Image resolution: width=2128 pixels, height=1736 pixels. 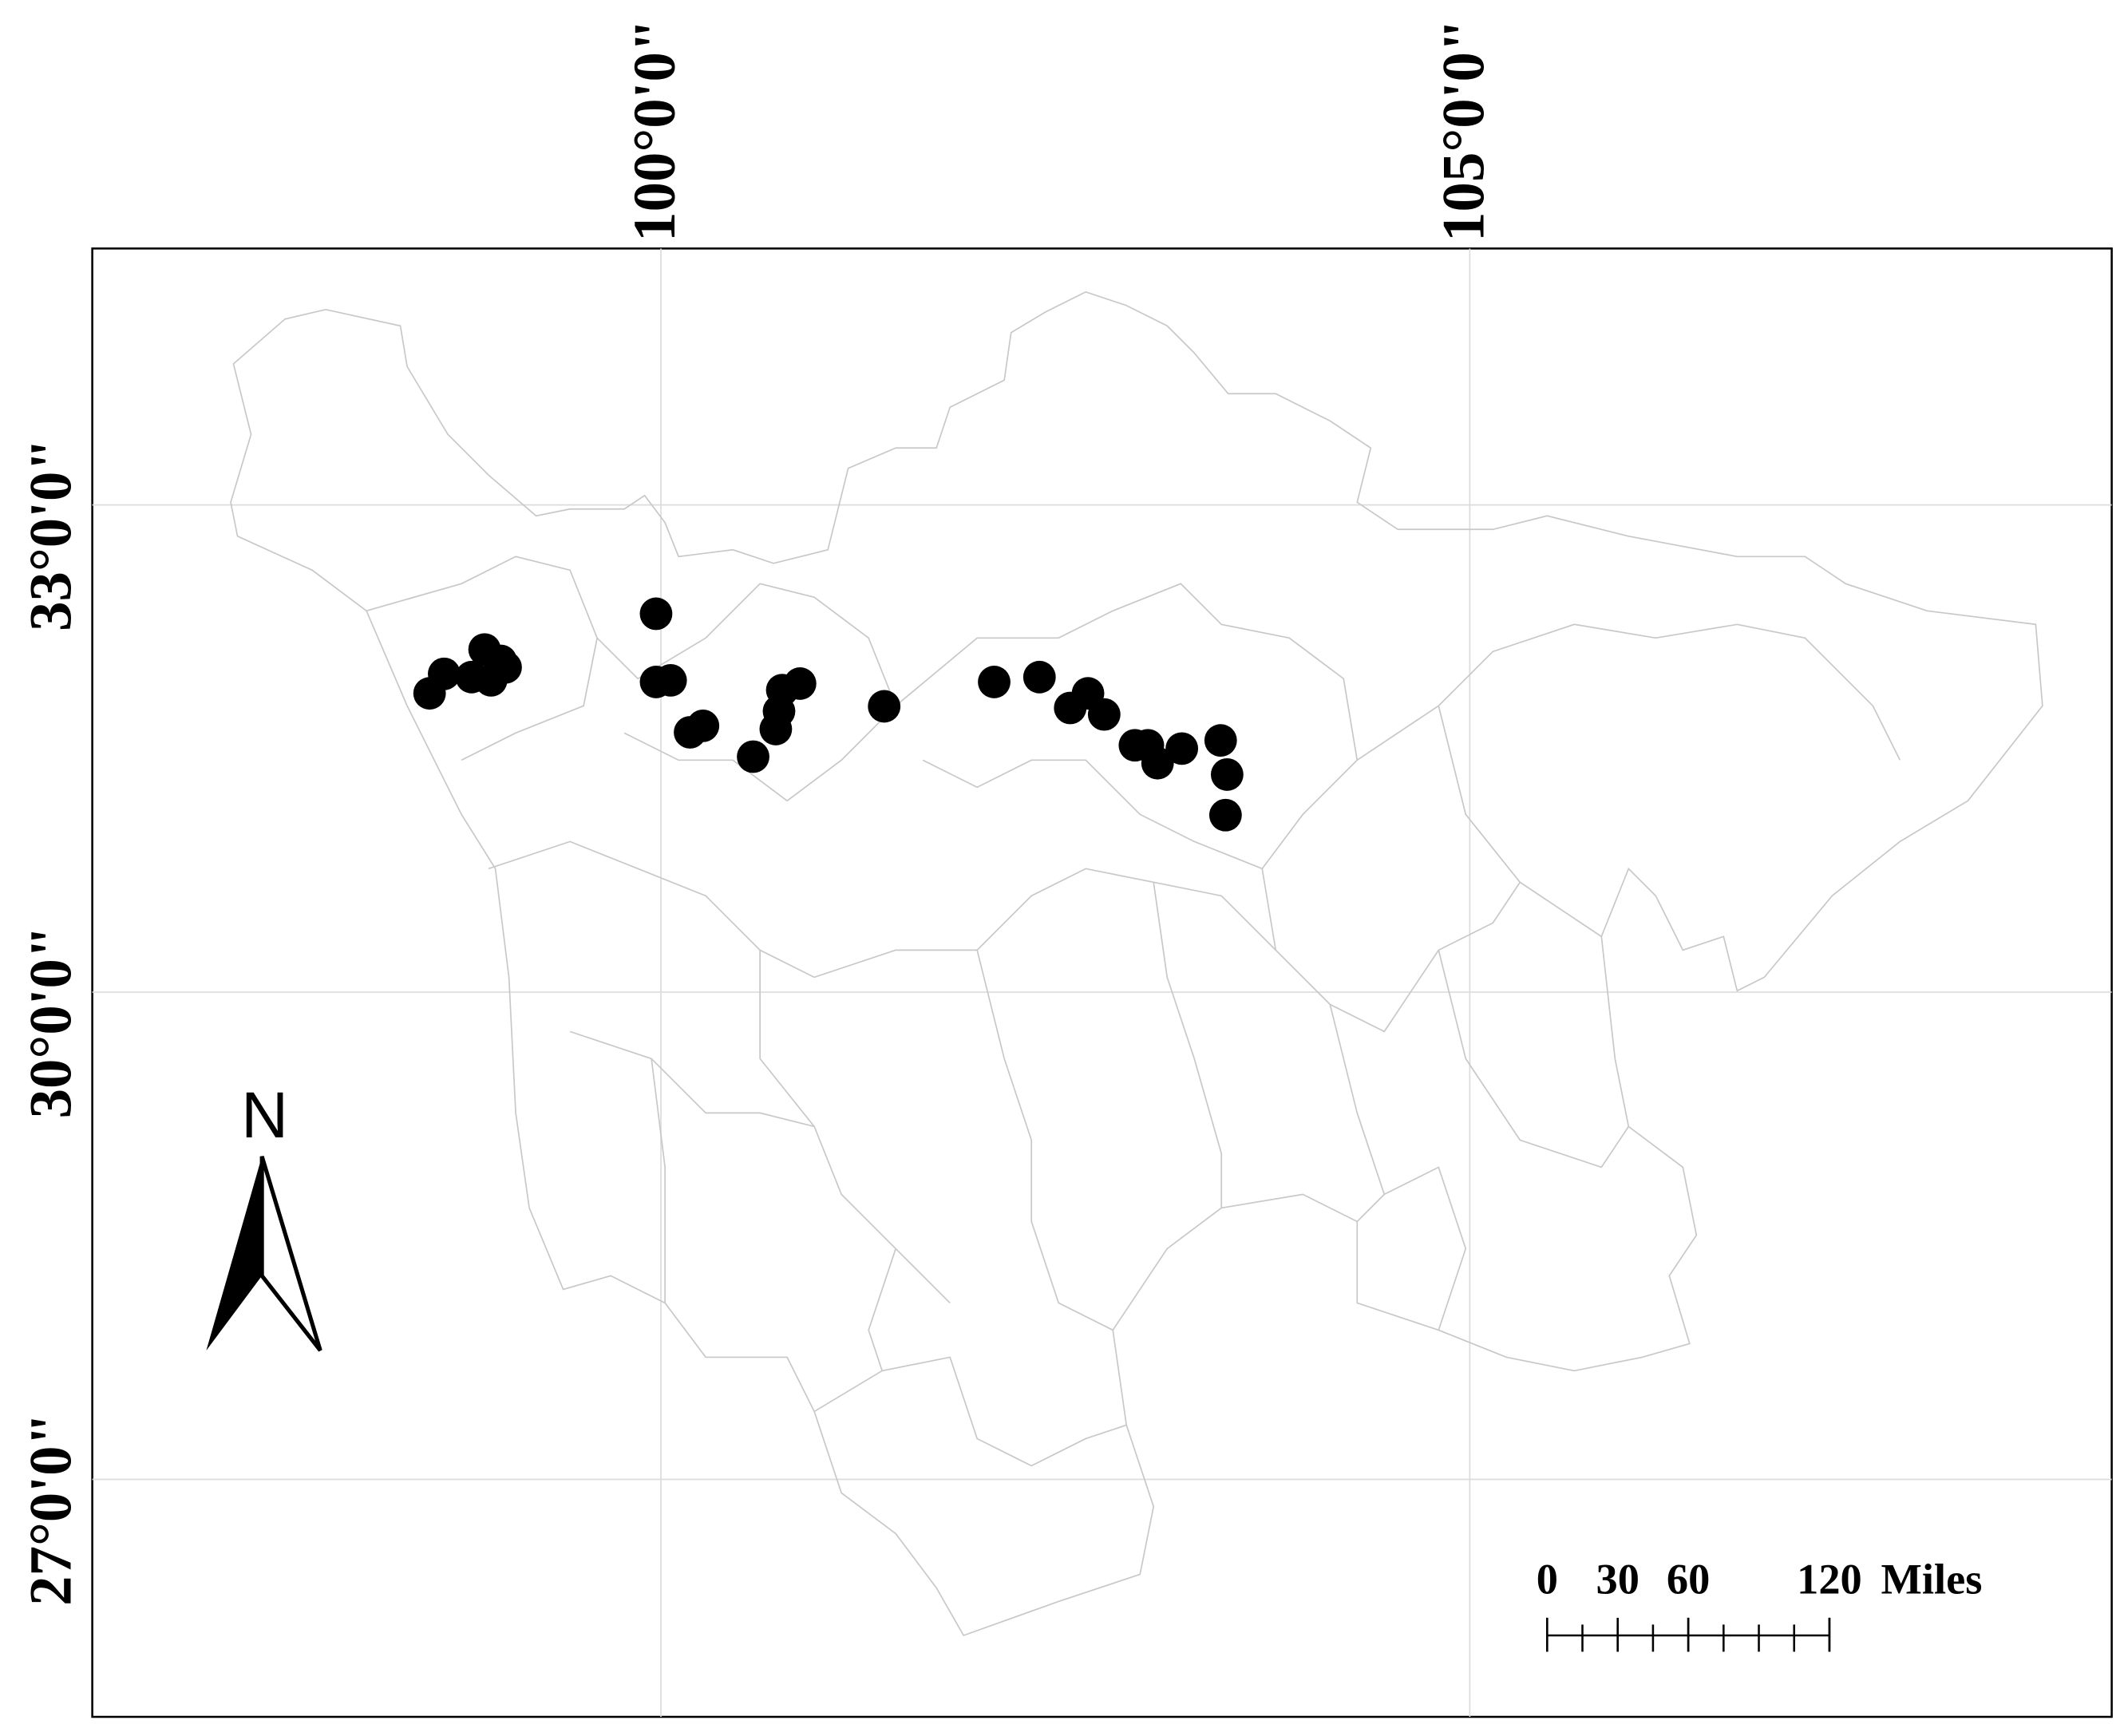 I want to click on x-tick-label: 100°0'0", so click(x=655, y=130).